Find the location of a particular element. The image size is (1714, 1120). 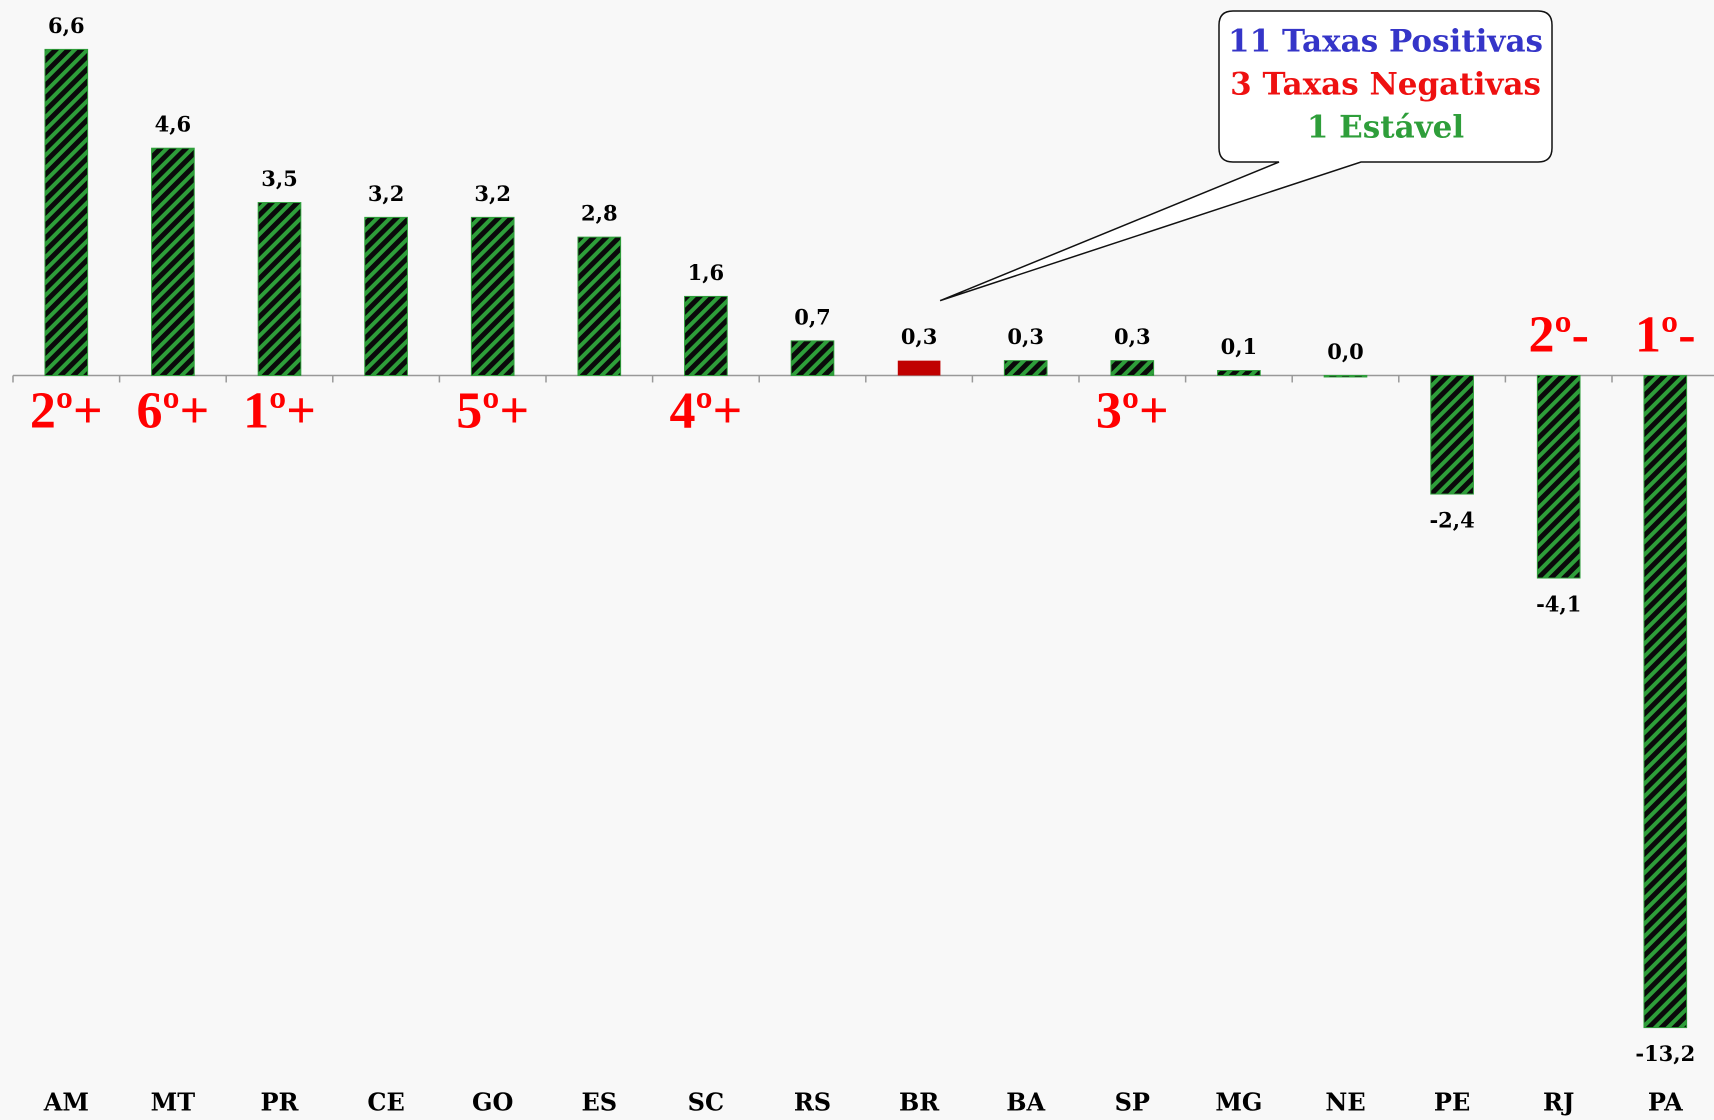

rank-label: 2º+ is located at coordinates (66, 410).